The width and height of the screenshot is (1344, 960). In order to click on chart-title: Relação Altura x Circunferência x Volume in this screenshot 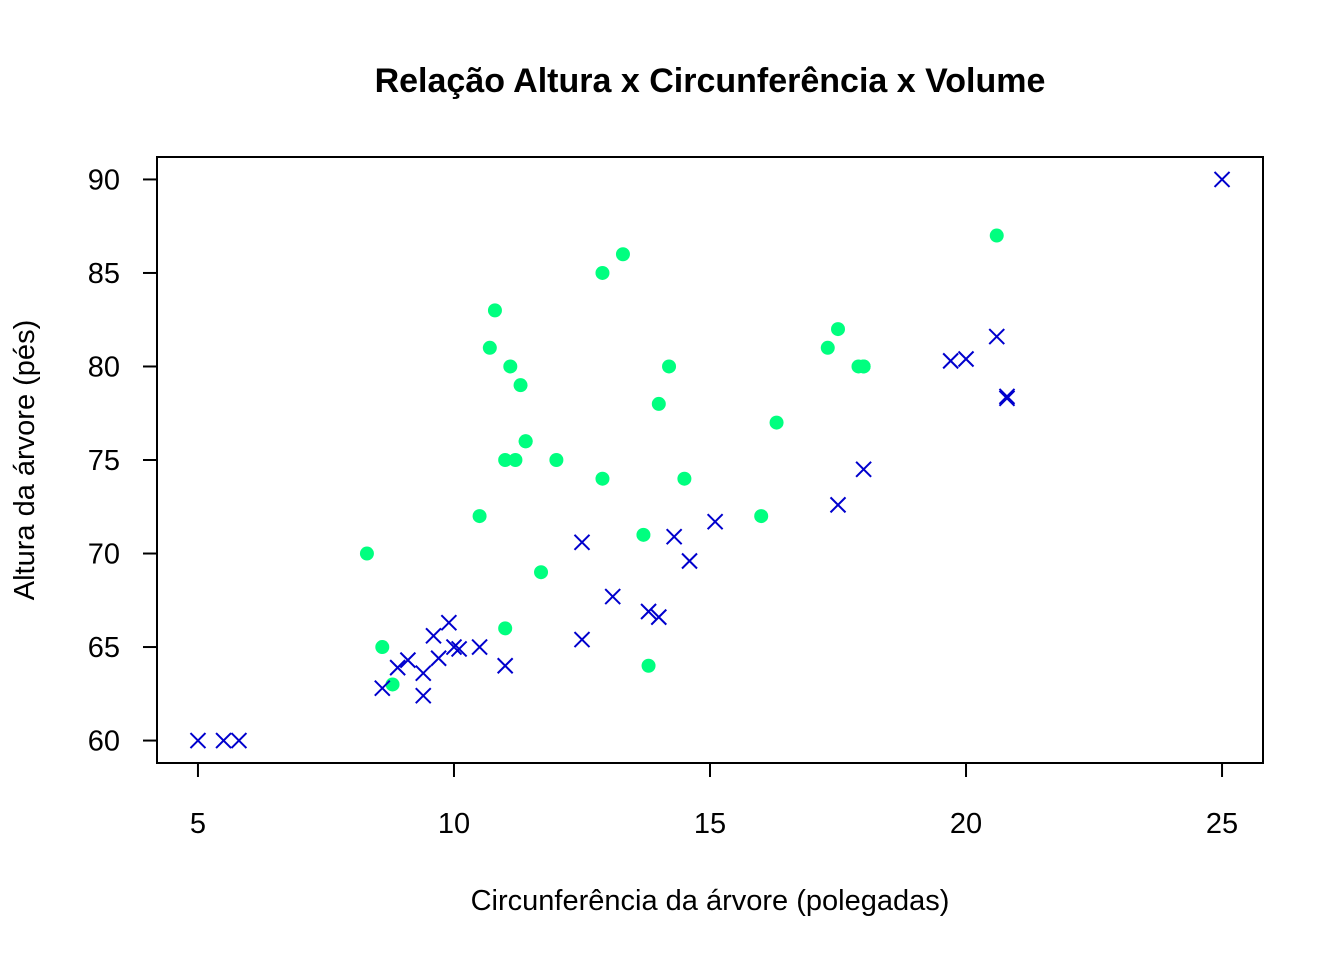, I will do `click(710, 81)`.